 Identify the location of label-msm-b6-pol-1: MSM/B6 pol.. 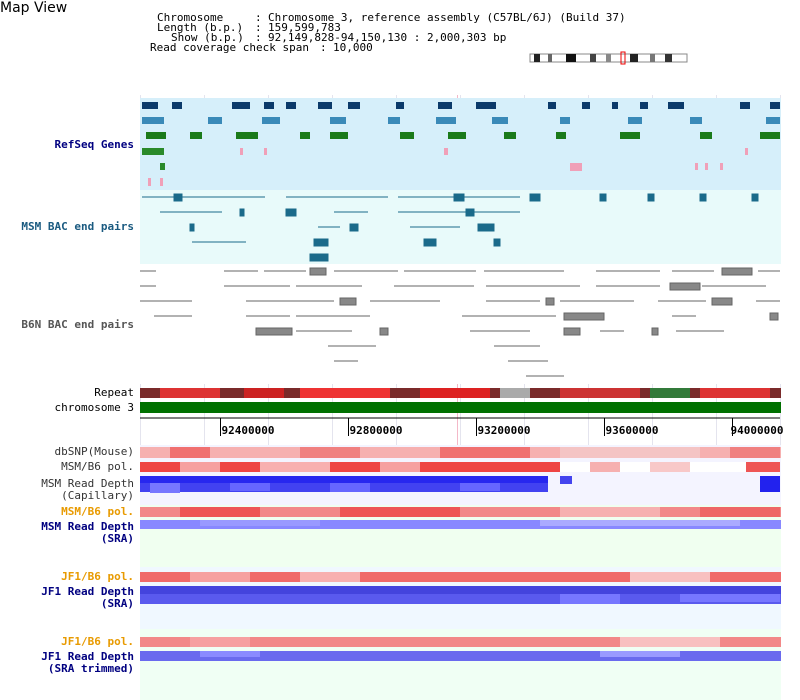
(97, 466).